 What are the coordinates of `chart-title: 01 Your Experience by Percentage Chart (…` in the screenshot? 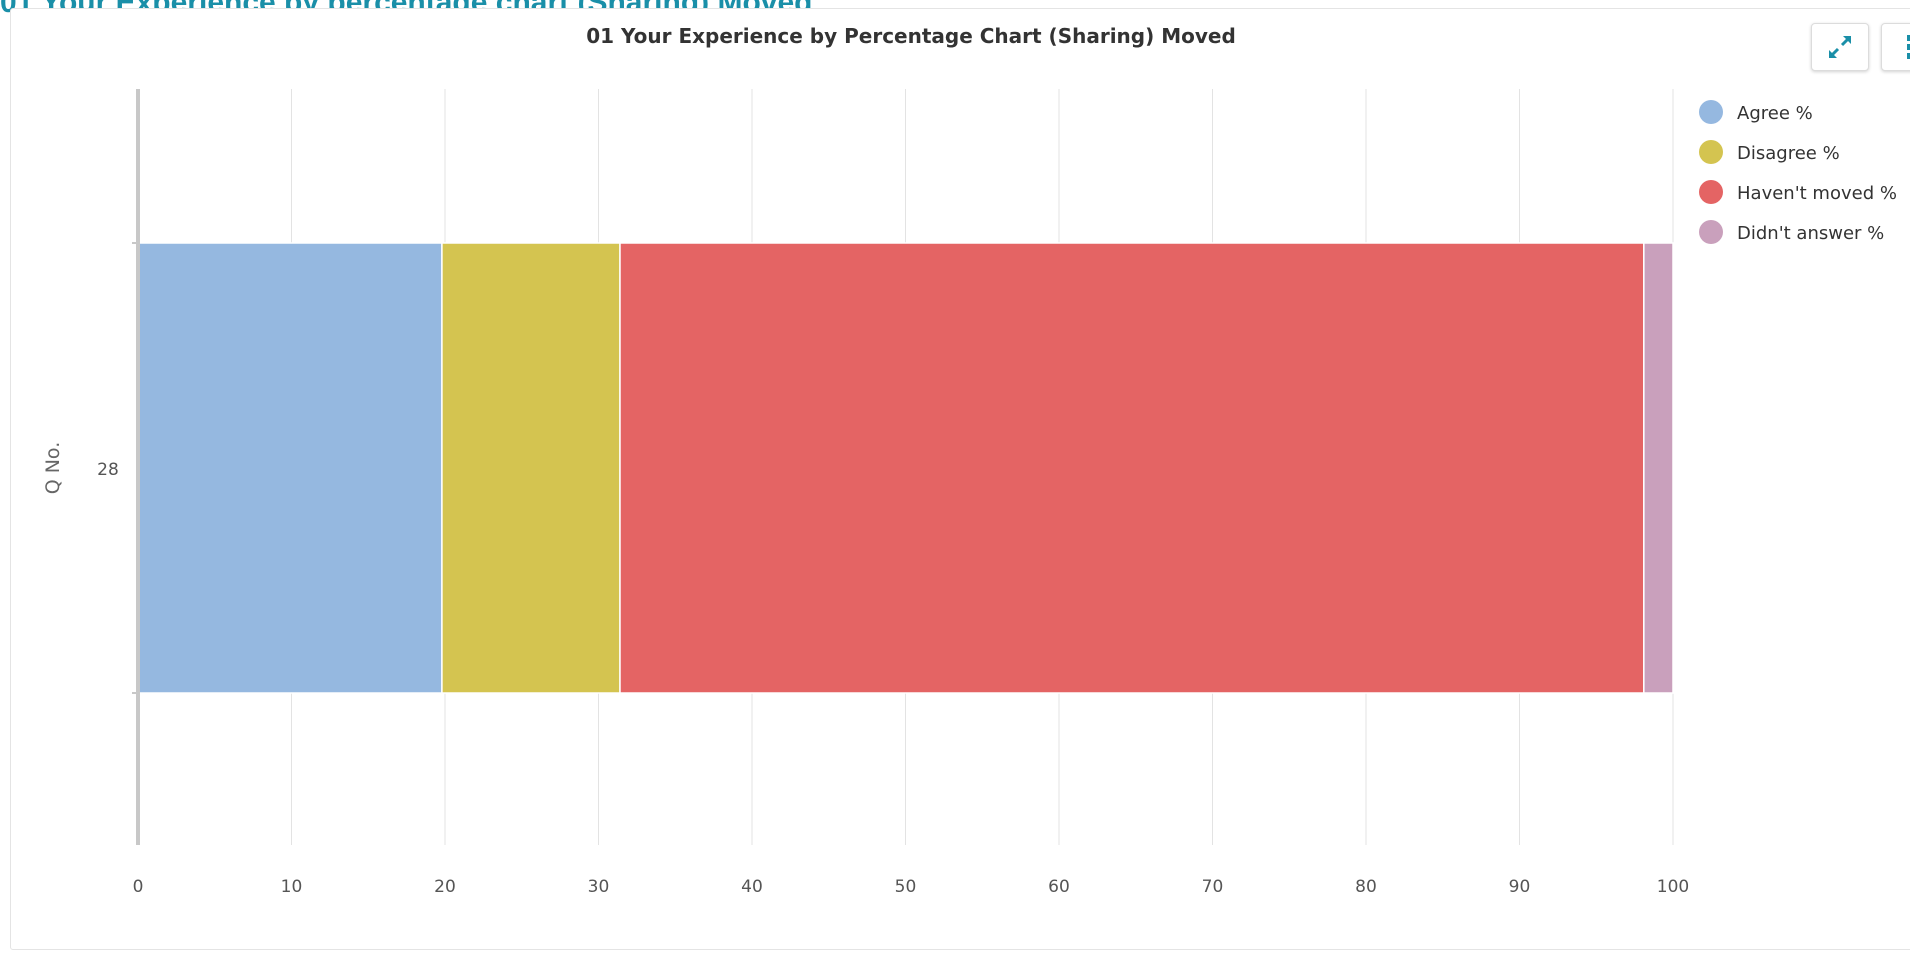 It's located at (911, 36).